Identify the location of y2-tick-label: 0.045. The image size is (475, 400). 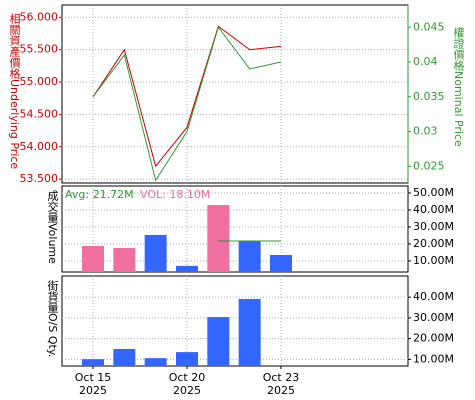
(429, 26).